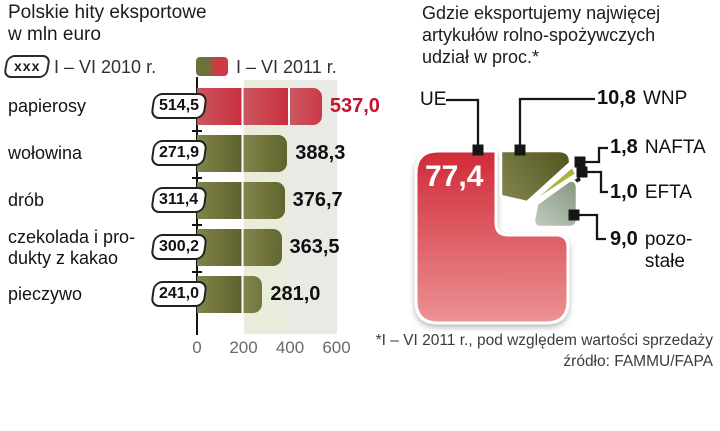  Describe the element at coordinates (582, 172) in the screenshot. I see `callout-dot-efta` at that location.